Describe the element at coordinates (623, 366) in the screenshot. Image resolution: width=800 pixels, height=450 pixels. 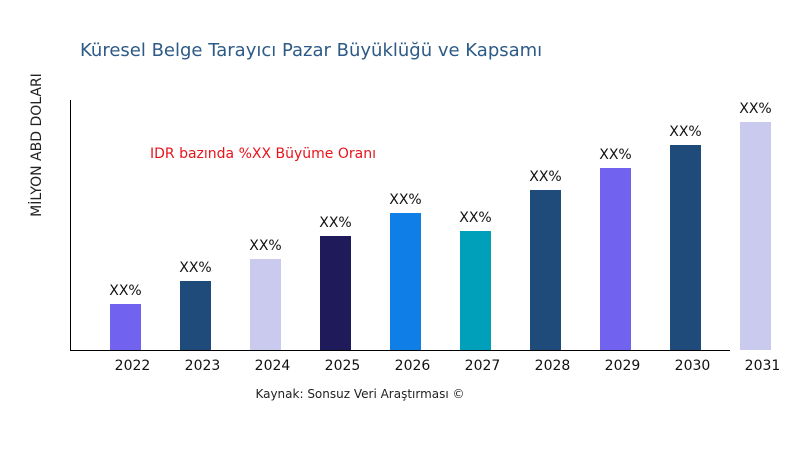
I see `x-tick-label-2029: 2029` at that location.